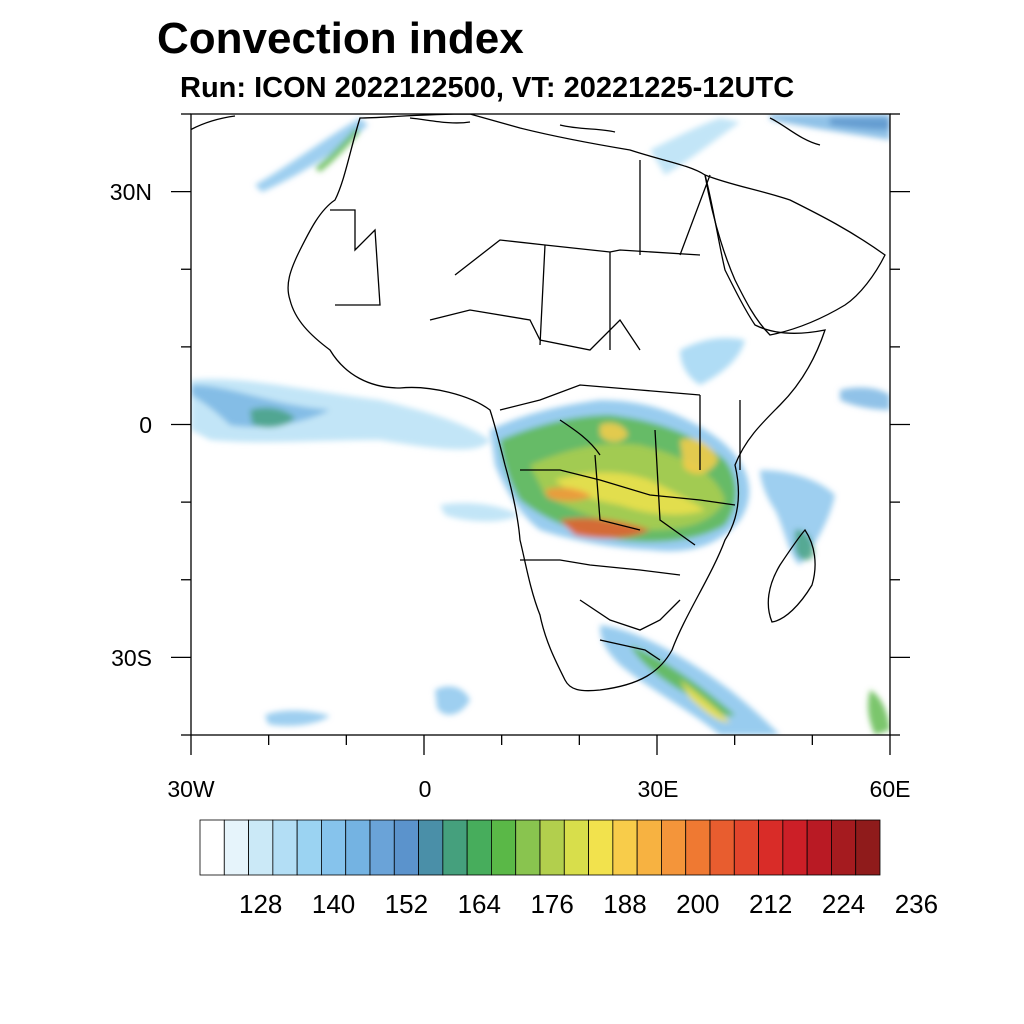 The image size is (1024, 1024). I want to click on colorbar-label: 176, so click(552, 904).